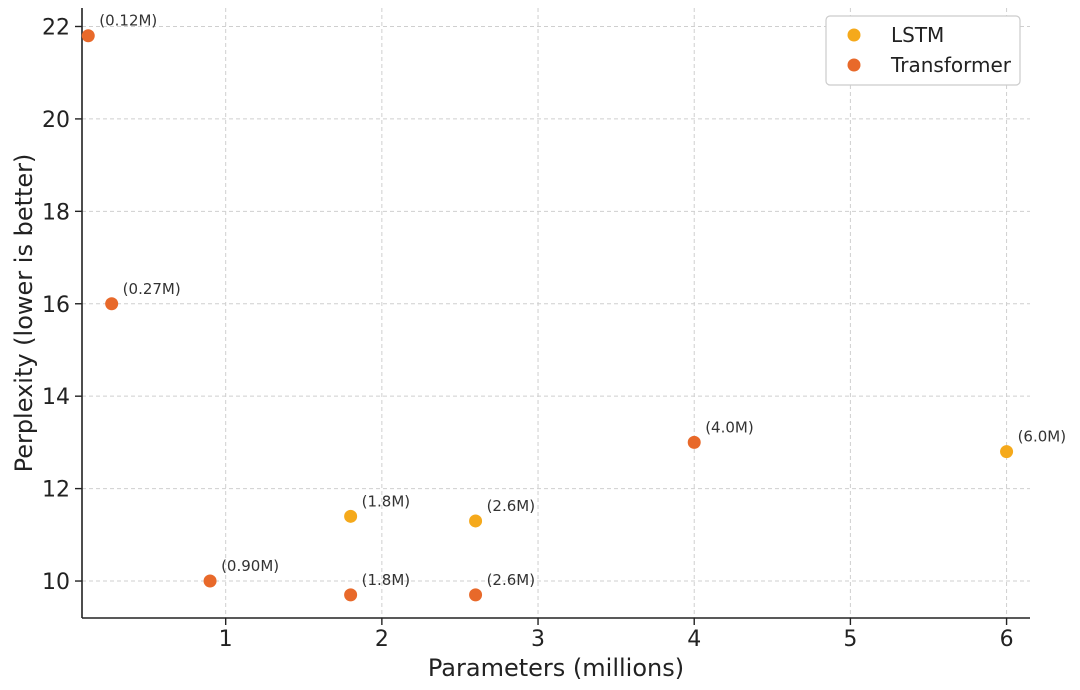 This screenshot has height=690, width=1080. I want to click on transformer-point-label: (0.12M), so click(128, 21).